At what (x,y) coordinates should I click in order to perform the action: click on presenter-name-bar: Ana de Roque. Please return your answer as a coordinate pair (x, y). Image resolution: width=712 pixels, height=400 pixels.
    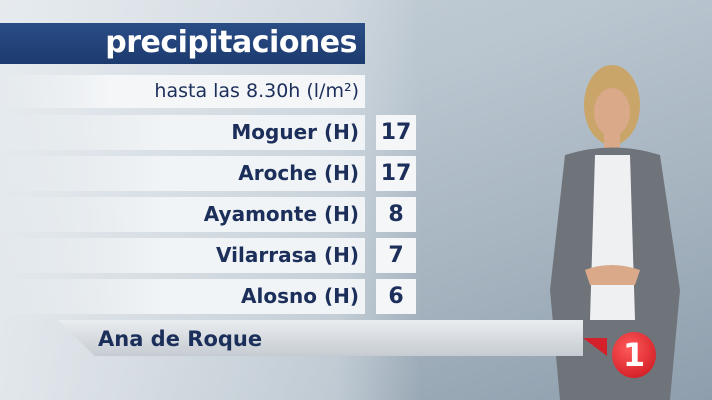
    Looking at the image, I should click on (320, 338).